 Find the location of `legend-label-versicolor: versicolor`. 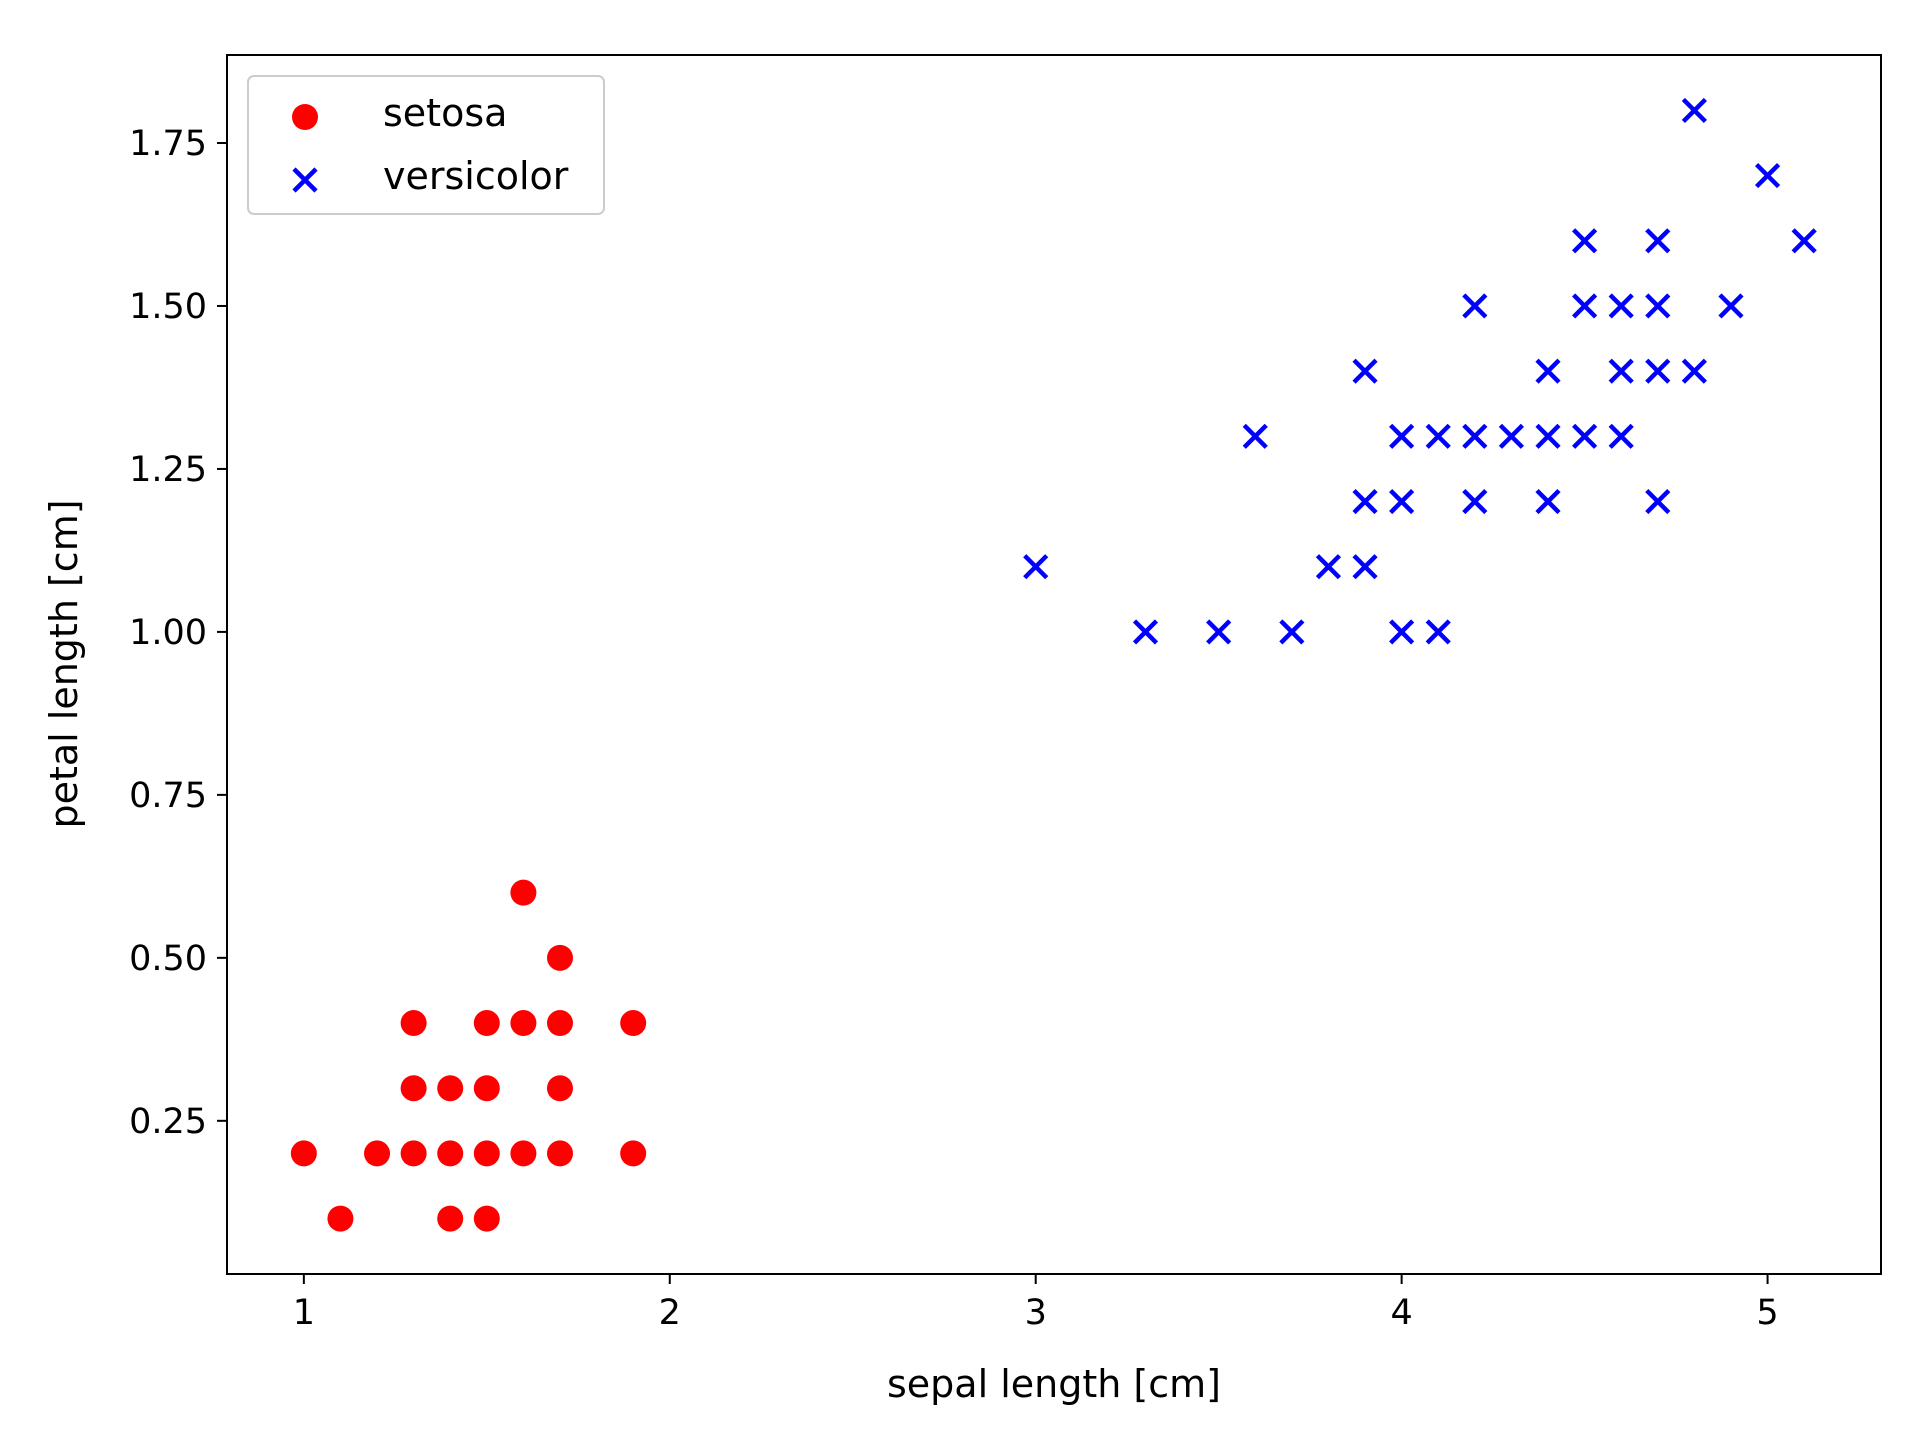

legend-label-versicolor: versicolor is located at coordinates (476, 176).